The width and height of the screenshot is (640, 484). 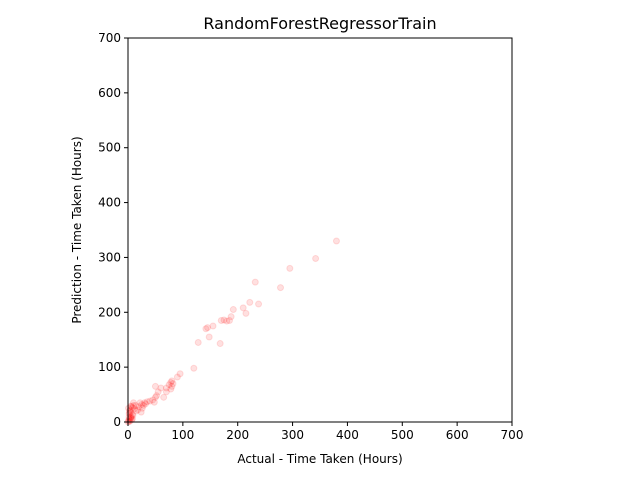 What do you see at coordinates (457, 435) in the screenshot?
I see `x-tick-label: 600` at bounding box center [457, 435].